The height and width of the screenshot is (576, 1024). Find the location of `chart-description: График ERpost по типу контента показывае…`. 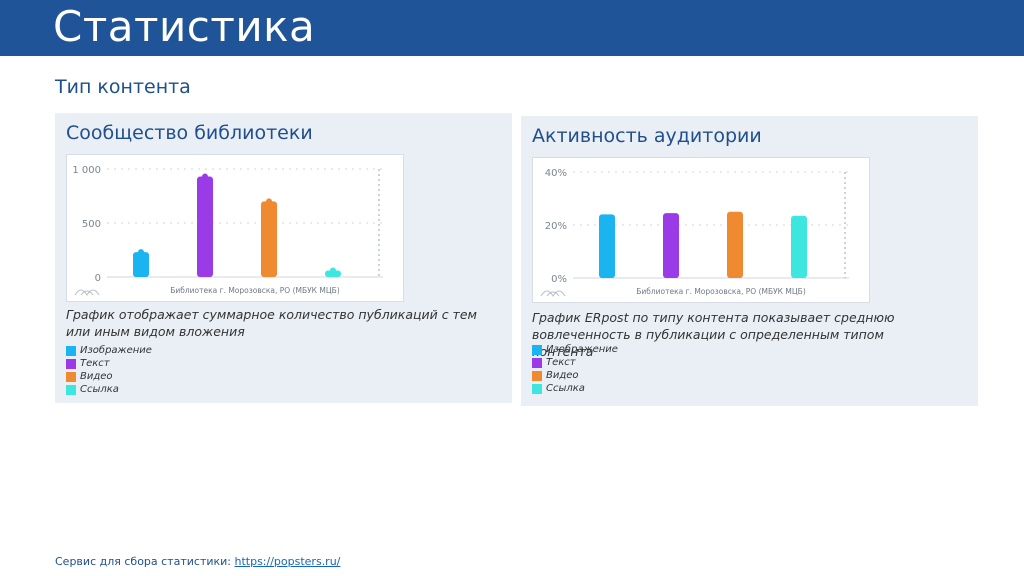

chart-description: График ERpost по типу контента показывае… is located at coordinates (713, 334).